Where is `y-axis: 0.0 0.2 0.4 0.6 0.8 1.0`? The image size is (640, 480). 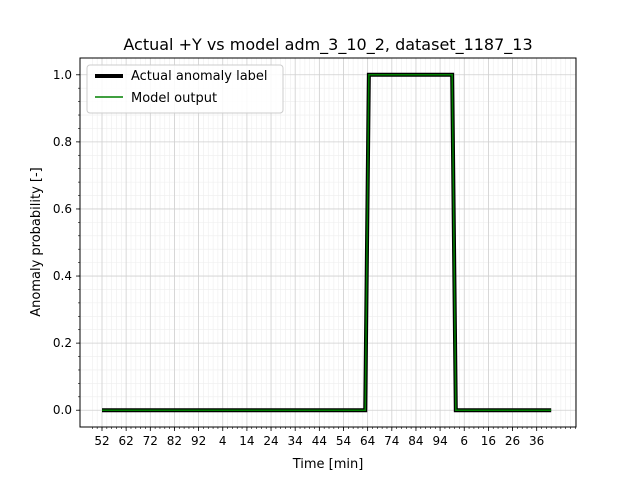
y-axis: 0.0 0.2 0.4 0.6 0.8 1.0 is located at coordinates (66, 242).